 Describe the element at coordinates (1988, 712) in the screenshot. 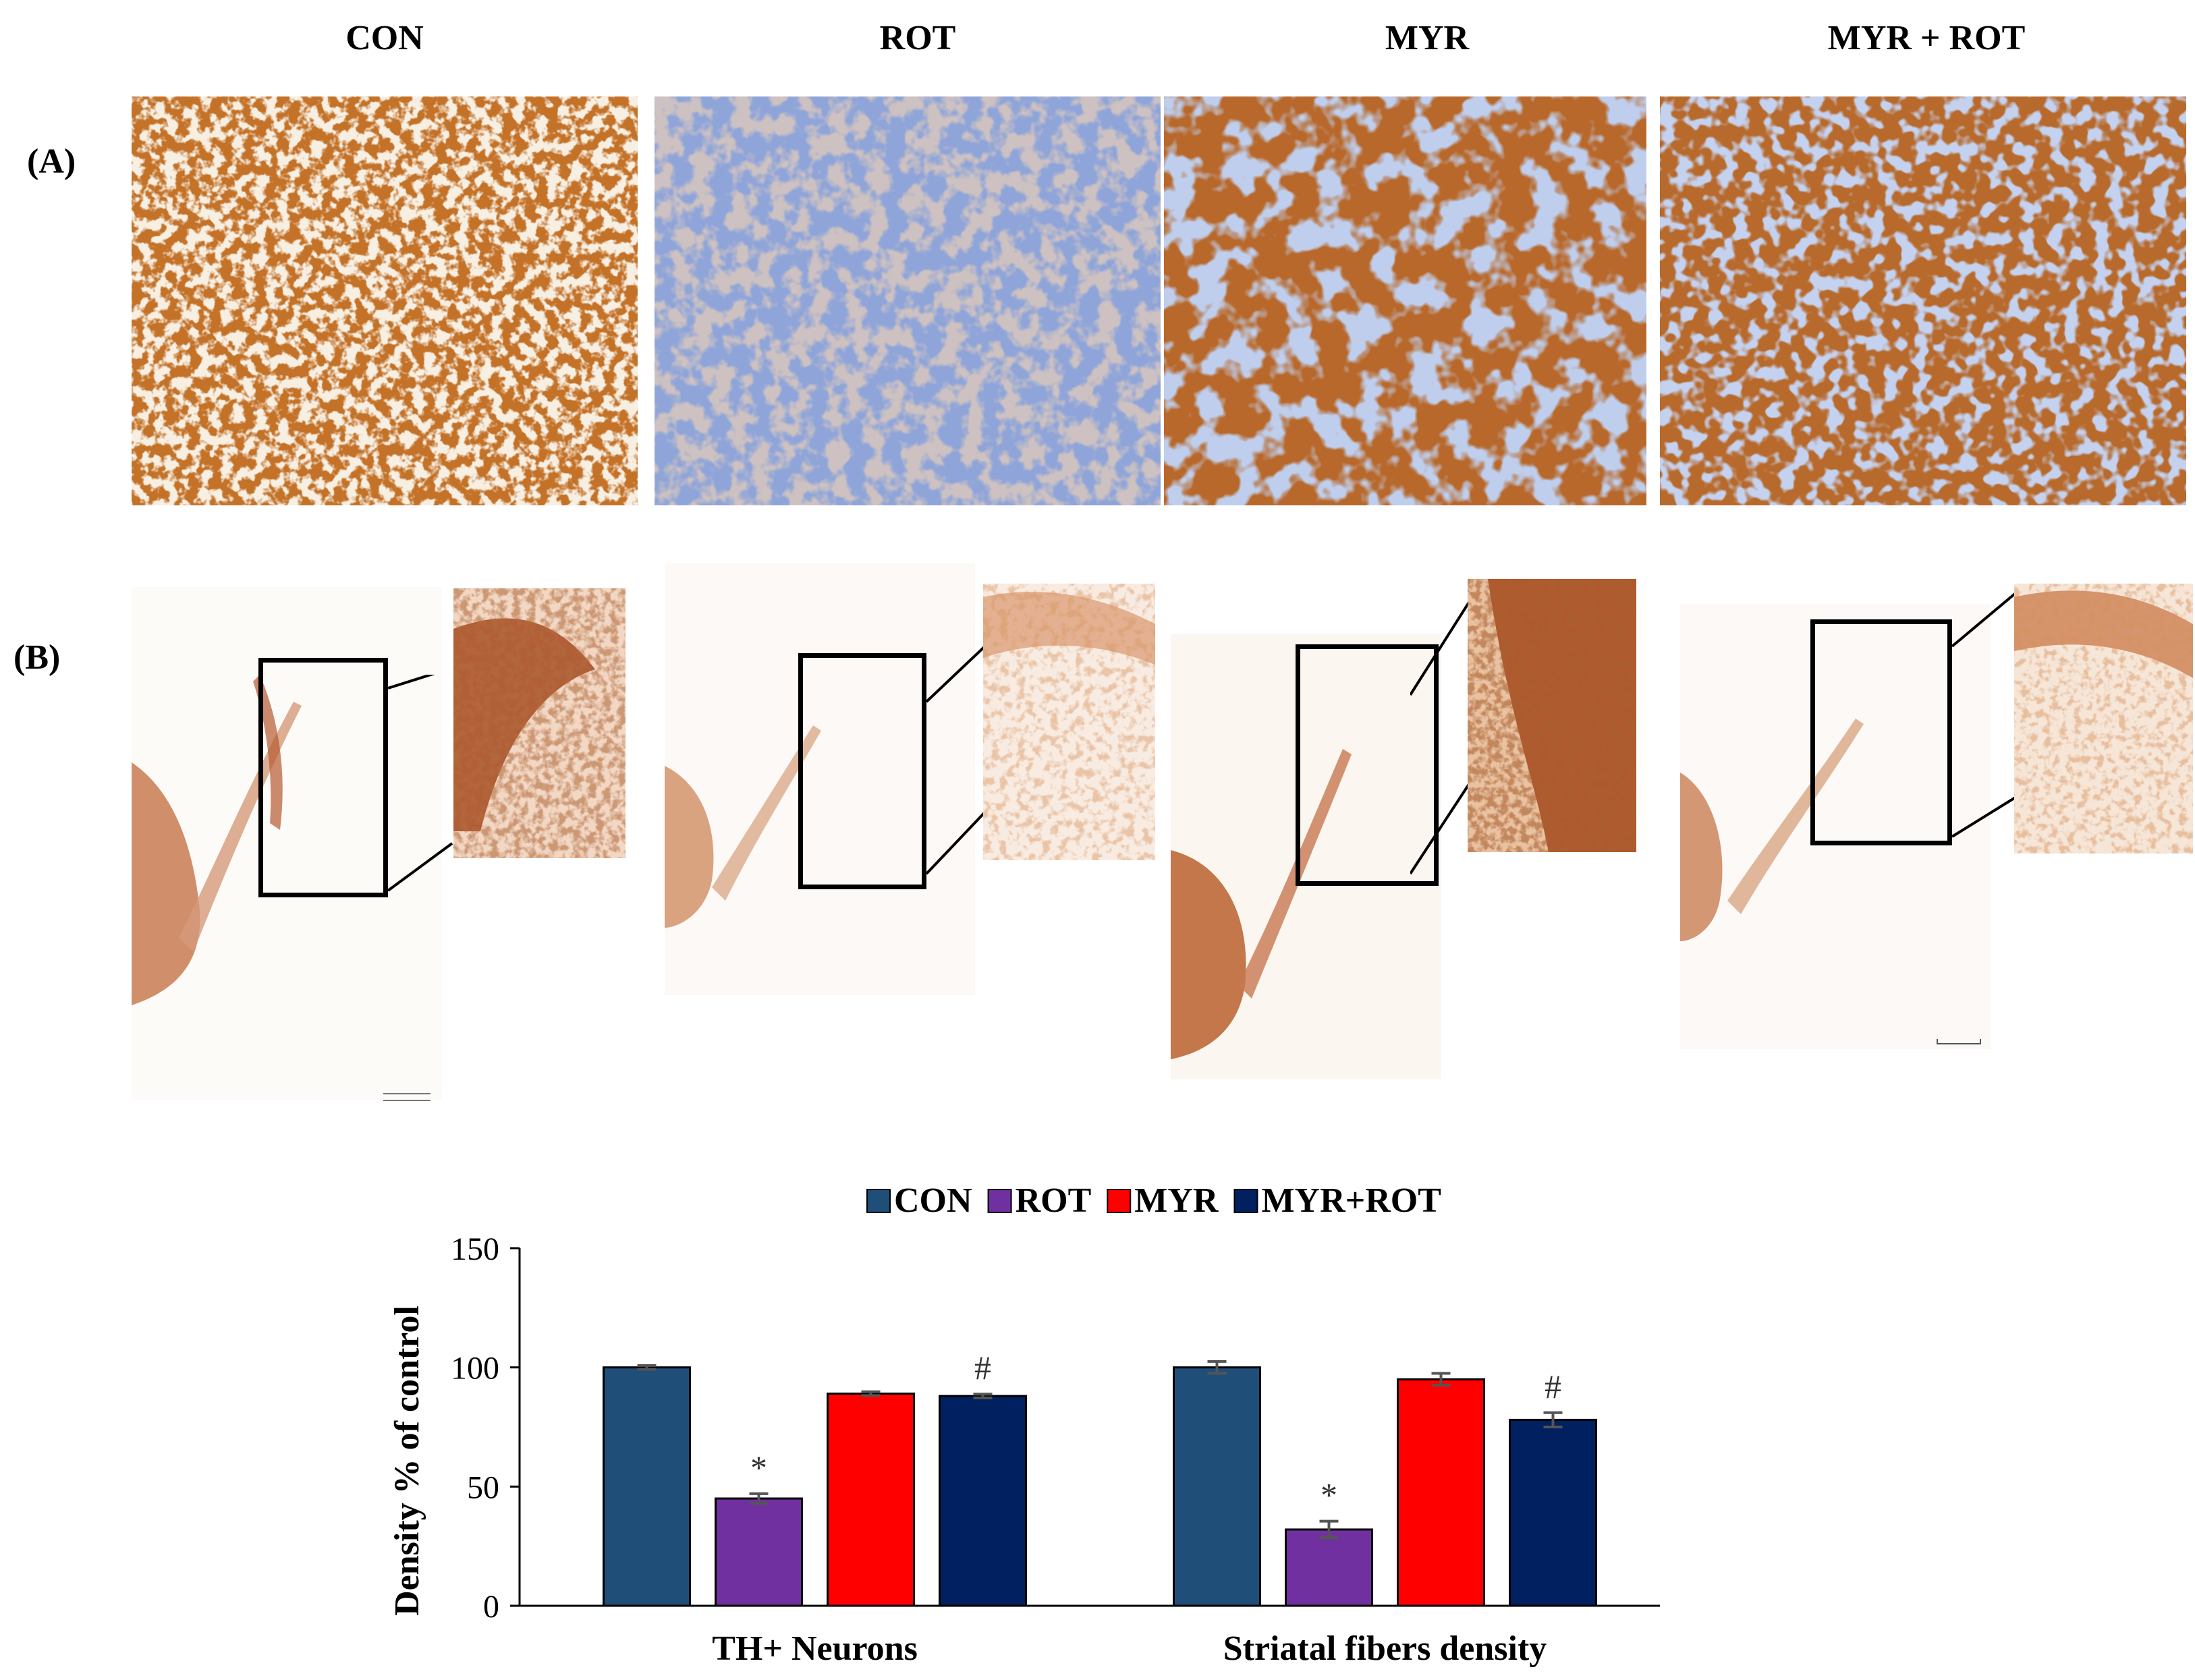

I see `zoom-lines-myr-rot` at that location.